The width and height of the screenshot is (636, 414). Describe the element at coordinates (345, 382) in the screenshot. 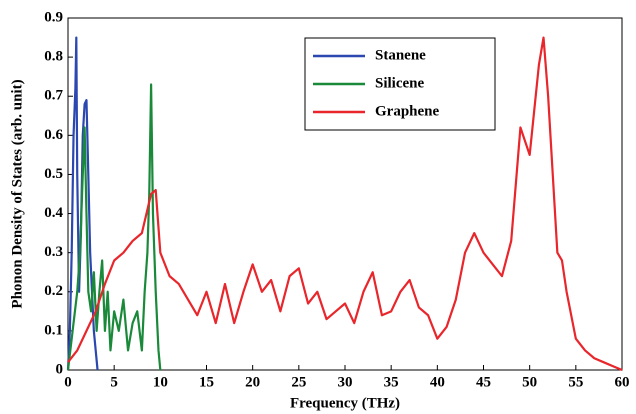

I see `x-tick-label: 30` at that location.